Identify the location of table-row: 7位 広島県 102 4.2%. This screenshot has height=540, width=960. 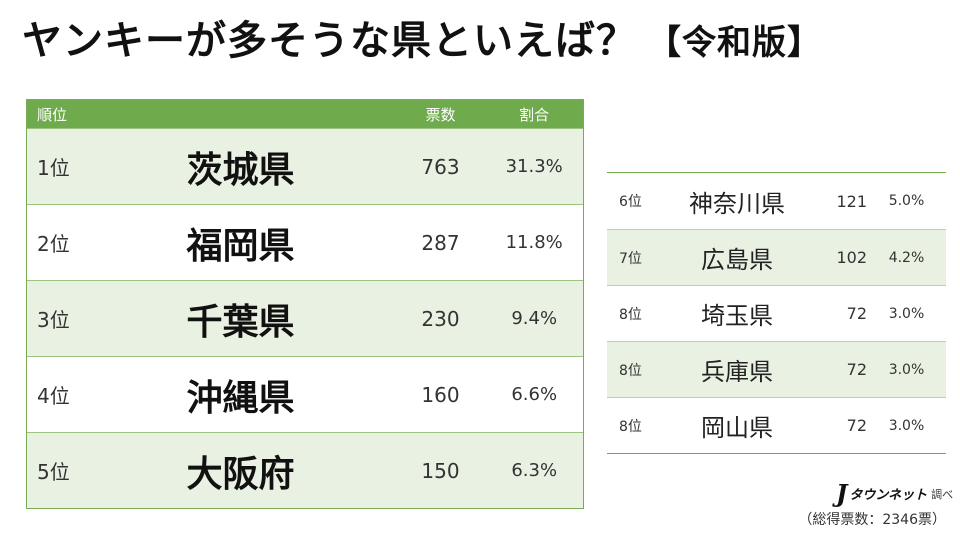
(776, 257).